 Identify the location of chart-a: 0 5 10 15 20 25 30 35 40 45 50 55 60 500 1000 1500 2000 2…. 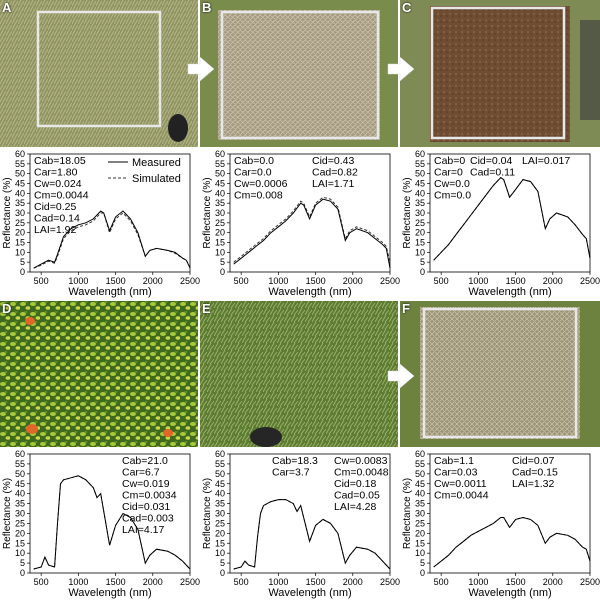
(100, 224).